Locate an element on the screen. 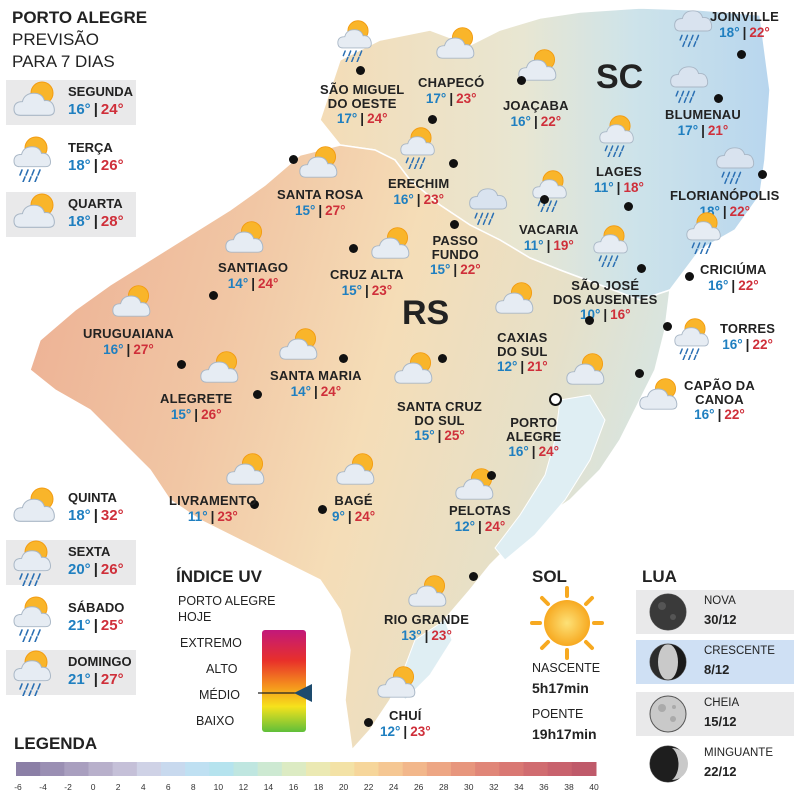 The width and height of the screenshot is (800, 794). city-temps: 15° | 23° is located at coordinates (367, 290).